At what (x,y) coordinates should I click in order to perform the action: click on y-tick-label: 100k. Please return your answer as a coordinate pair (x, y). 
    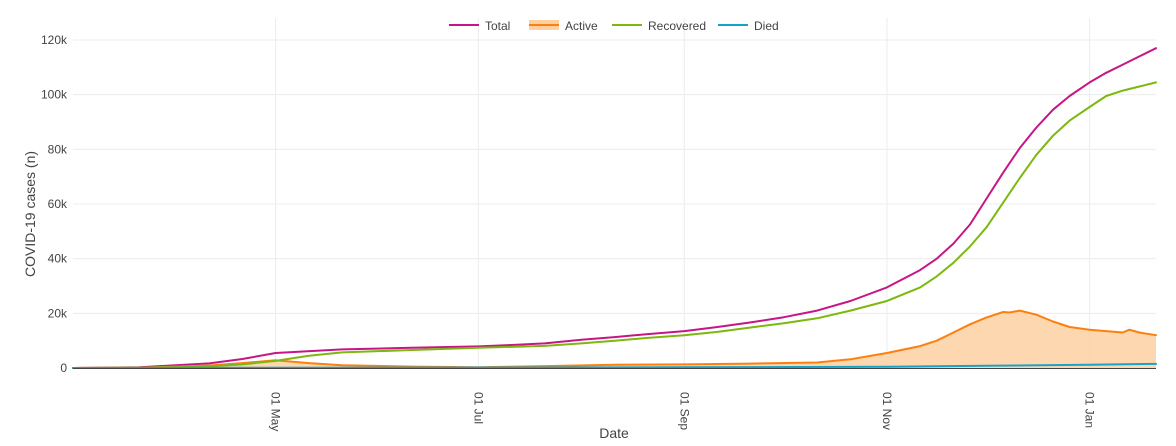
    Looking at the image, I should click on (54, 95).